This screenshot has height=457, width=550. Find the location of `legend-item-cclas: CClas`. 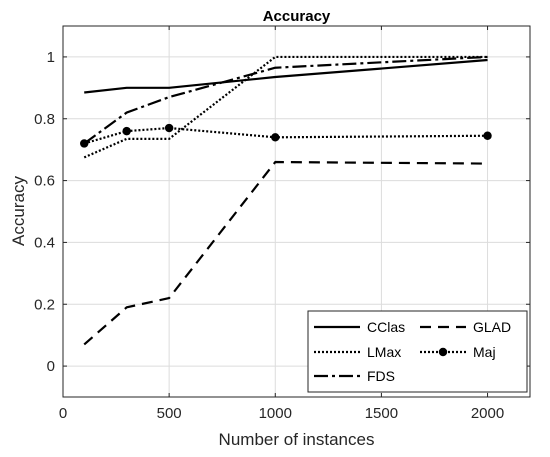

legend-item-cclas: CClas is located at coordinates (359, 327).